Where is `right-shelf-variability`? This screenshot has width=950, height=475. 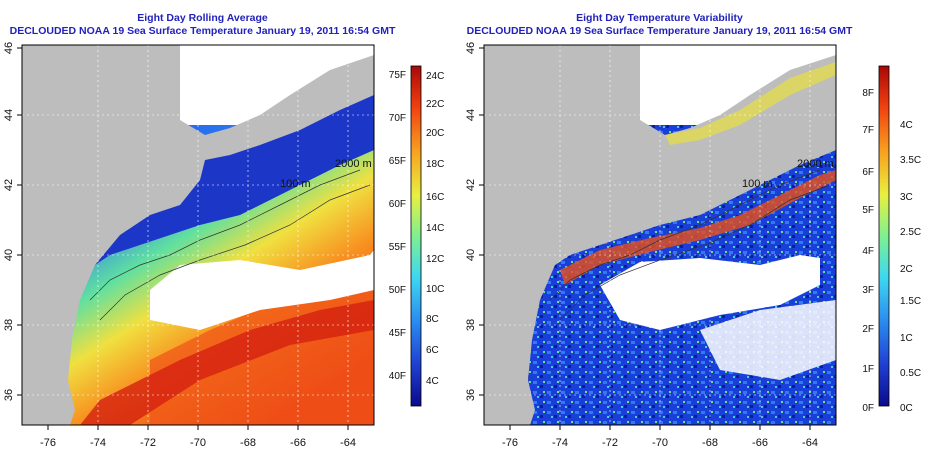
right-shelf-variability is located at coordinates (750, 103).